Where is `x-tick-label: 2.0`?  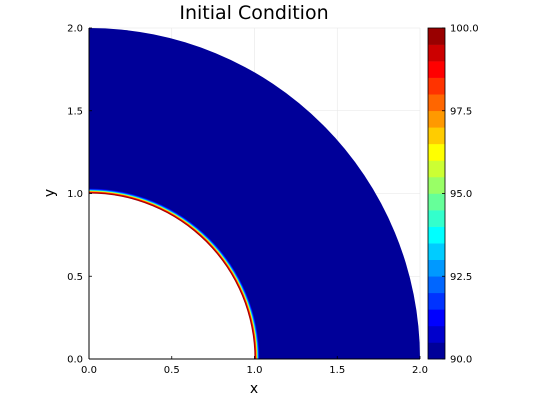 x-tick-label: 2.0 is located at coordinates (420, 370).